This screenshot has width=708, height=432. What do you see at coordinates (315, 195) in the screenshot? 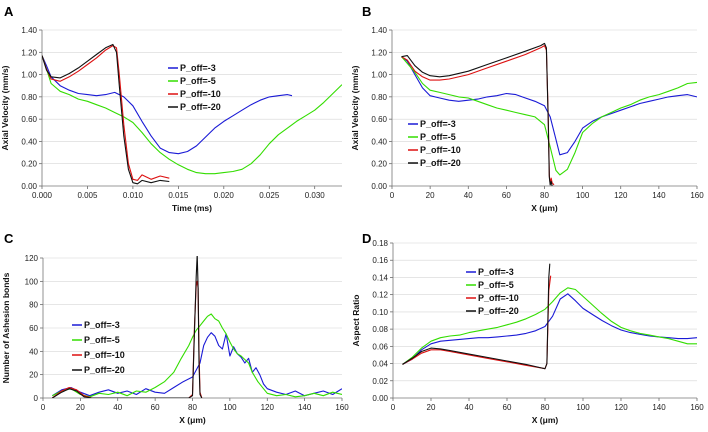
I see `x-tick-label: 0.030` at bounding box center [315, 195].